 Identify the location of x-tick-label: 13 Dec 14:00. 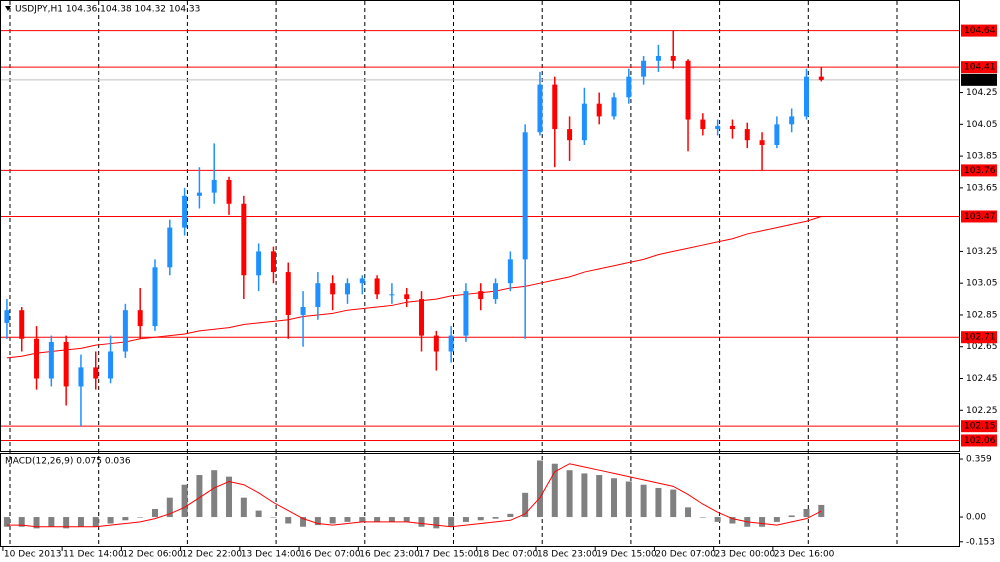
(271, 555).